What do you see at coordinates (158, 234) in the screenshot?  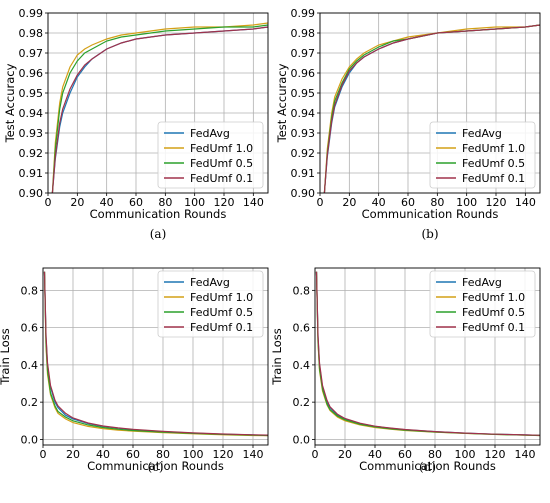 I see `panel-caption: (a)` at bounding box center [158, 234].